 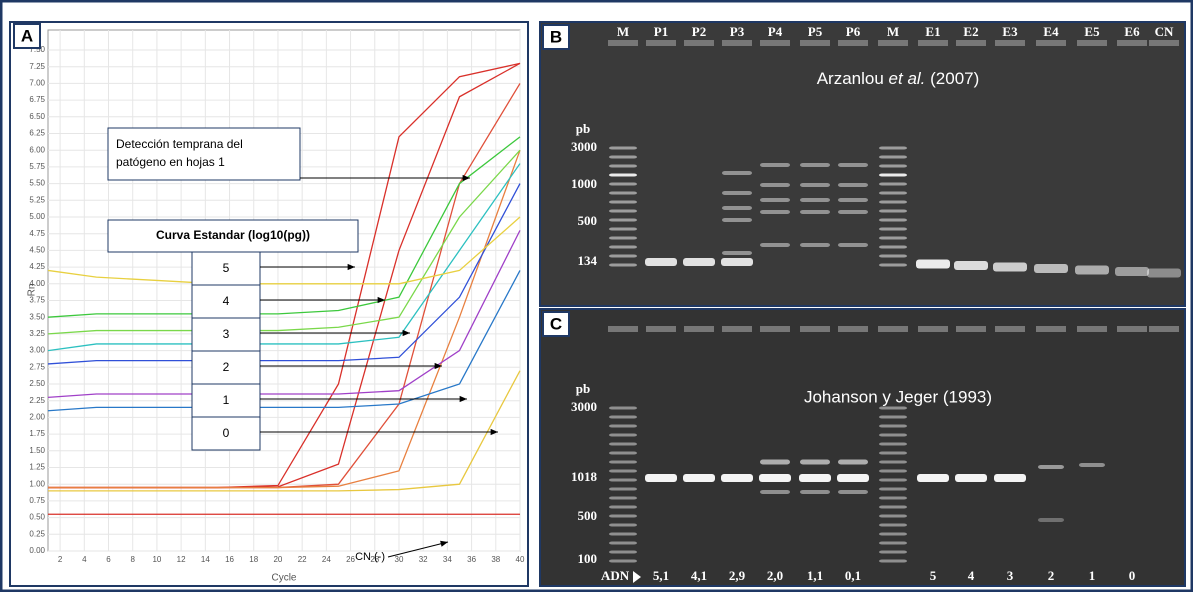 I want to click on y-tick-label: 4.75, so click(x=37, y=233).